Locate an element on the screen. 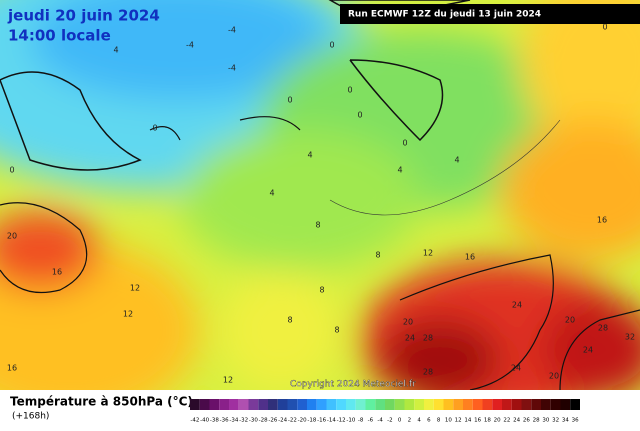 This screenshot has height=431, width=640. run: Run ECMWF 12Z du jeudi 13 juin 2024 is located at coordinates (444, 15).